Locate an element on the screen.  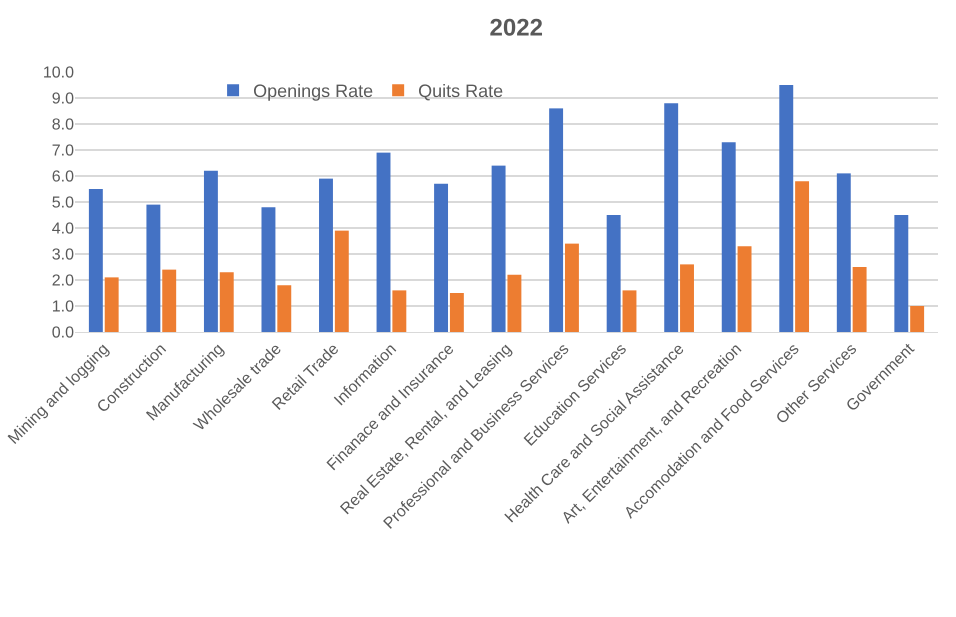
y-tick-label: 0.0 is located at coordinates (63, 333).